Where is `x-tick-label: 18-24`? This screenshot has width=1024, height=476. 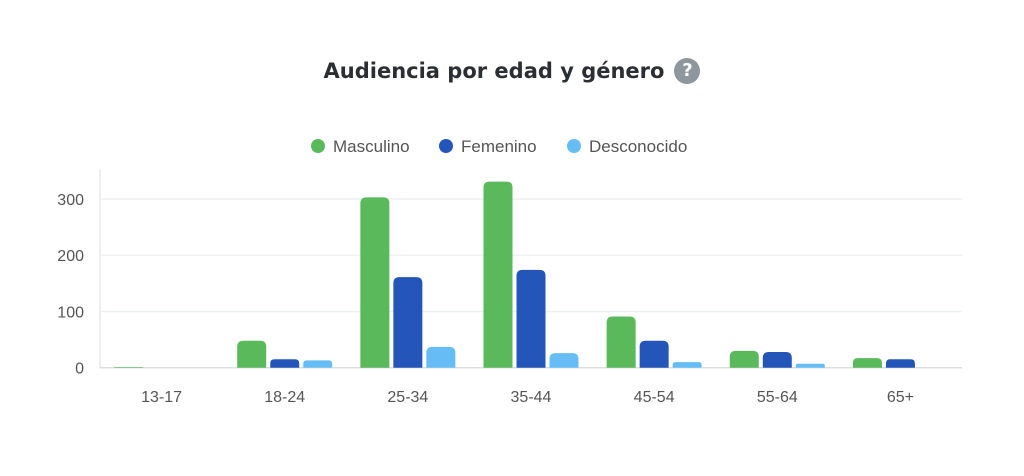
x-tick-label: 18-24 is located at coordinates (284, 397).